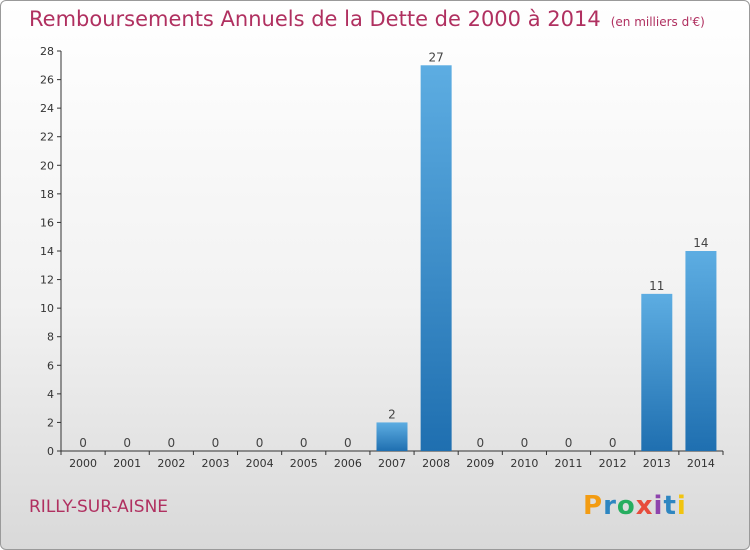  I want to click on x-tick-label: 2009, so click(480, 463).